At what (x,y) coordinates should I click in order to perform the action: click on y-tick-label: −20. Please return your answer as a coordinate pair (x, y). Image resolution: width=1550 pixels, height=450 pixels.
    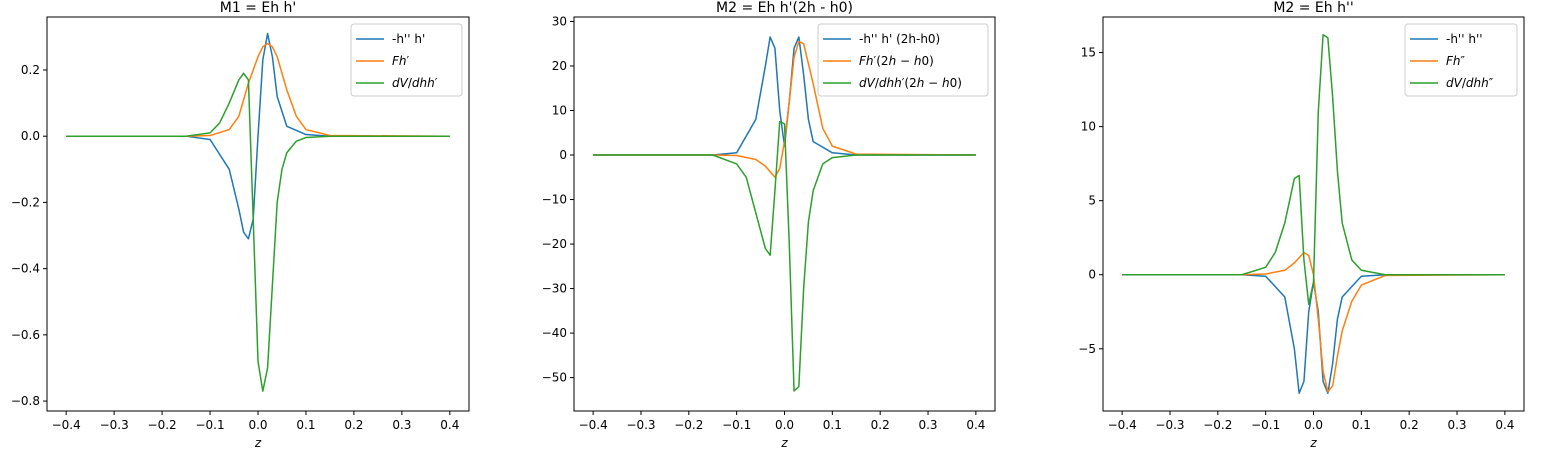
    Looking at the image, I should click on (554, 244).